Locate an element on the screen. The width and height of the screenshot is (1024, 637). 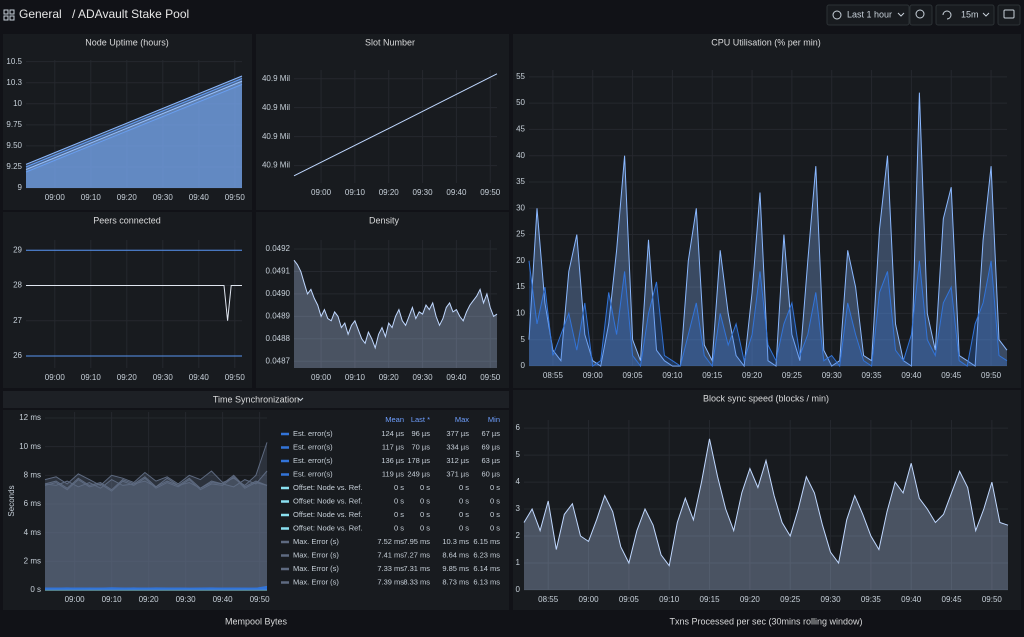
legend-value: 249 µs is located at coordinates (418, 473).